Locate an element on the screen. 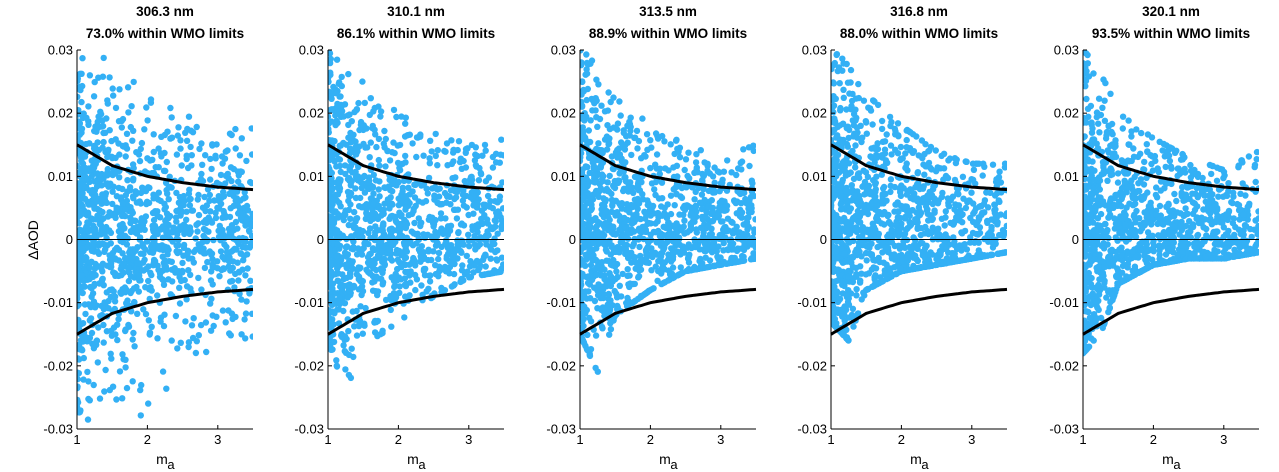  wmo-limit-lower is located at coordinates (165, 311).